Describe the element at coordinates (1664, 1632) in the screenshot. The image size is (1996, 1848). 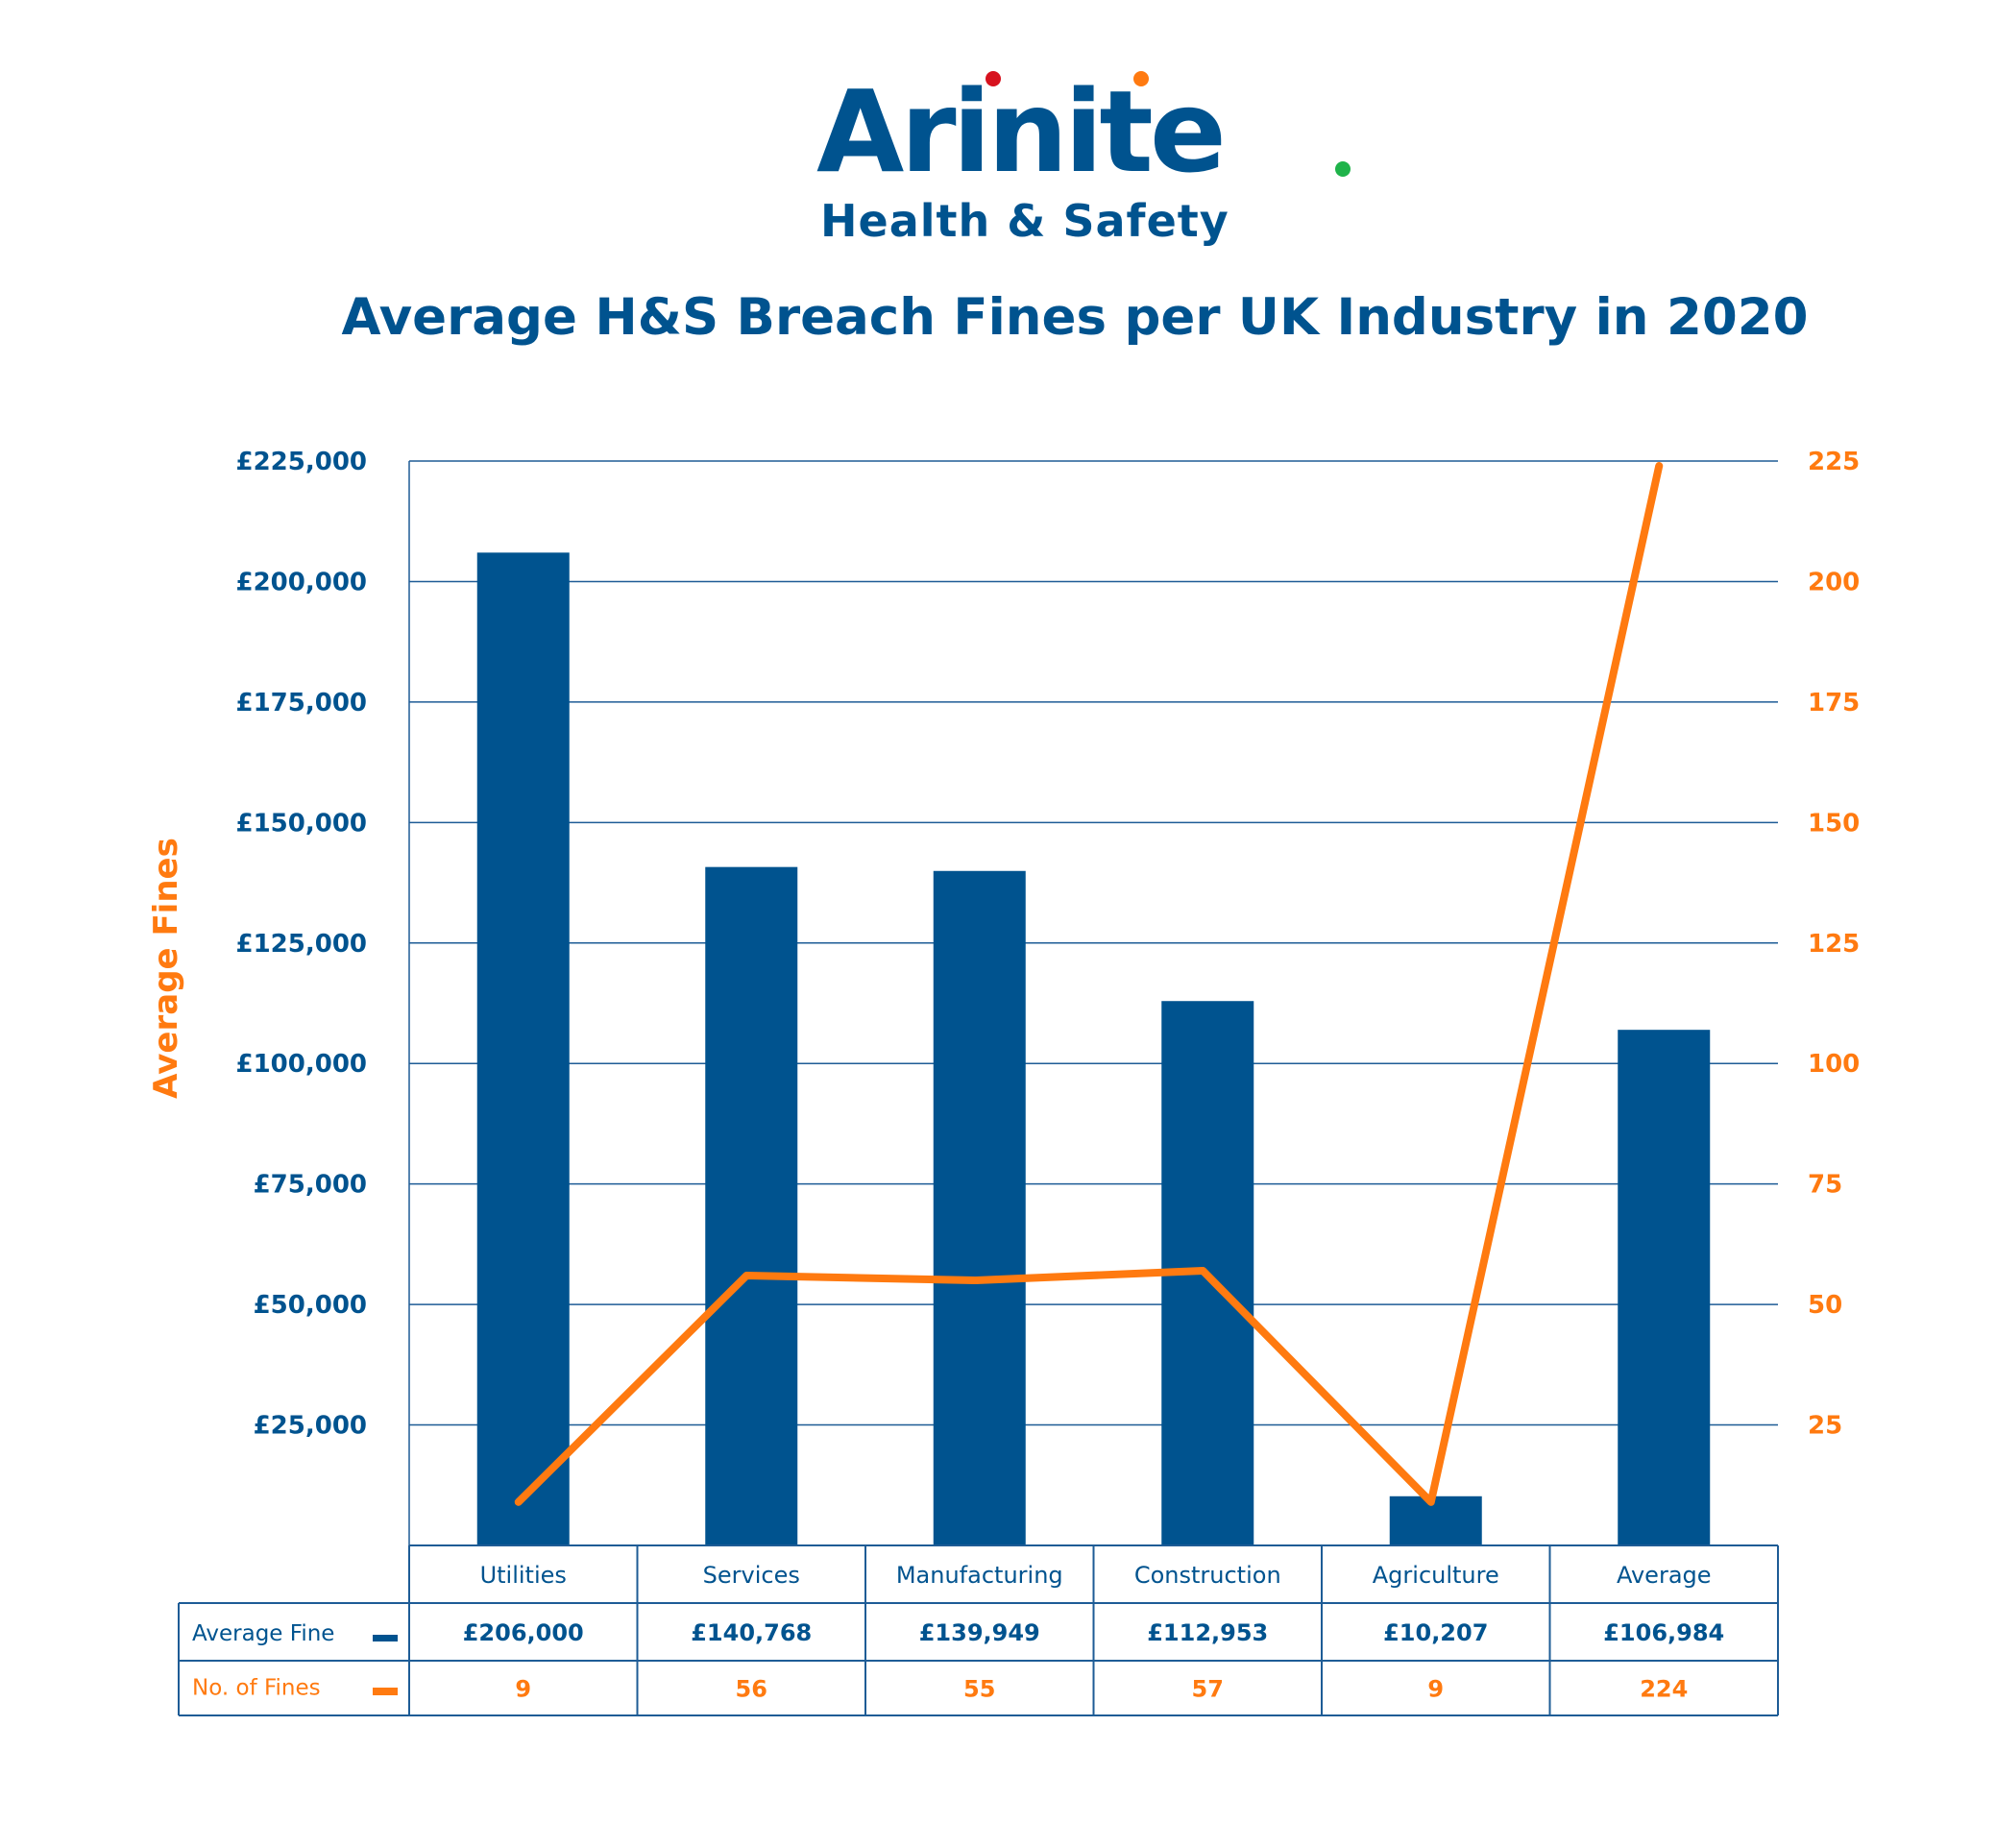
I see `table-cell-average-fine: £106,984` at that location.